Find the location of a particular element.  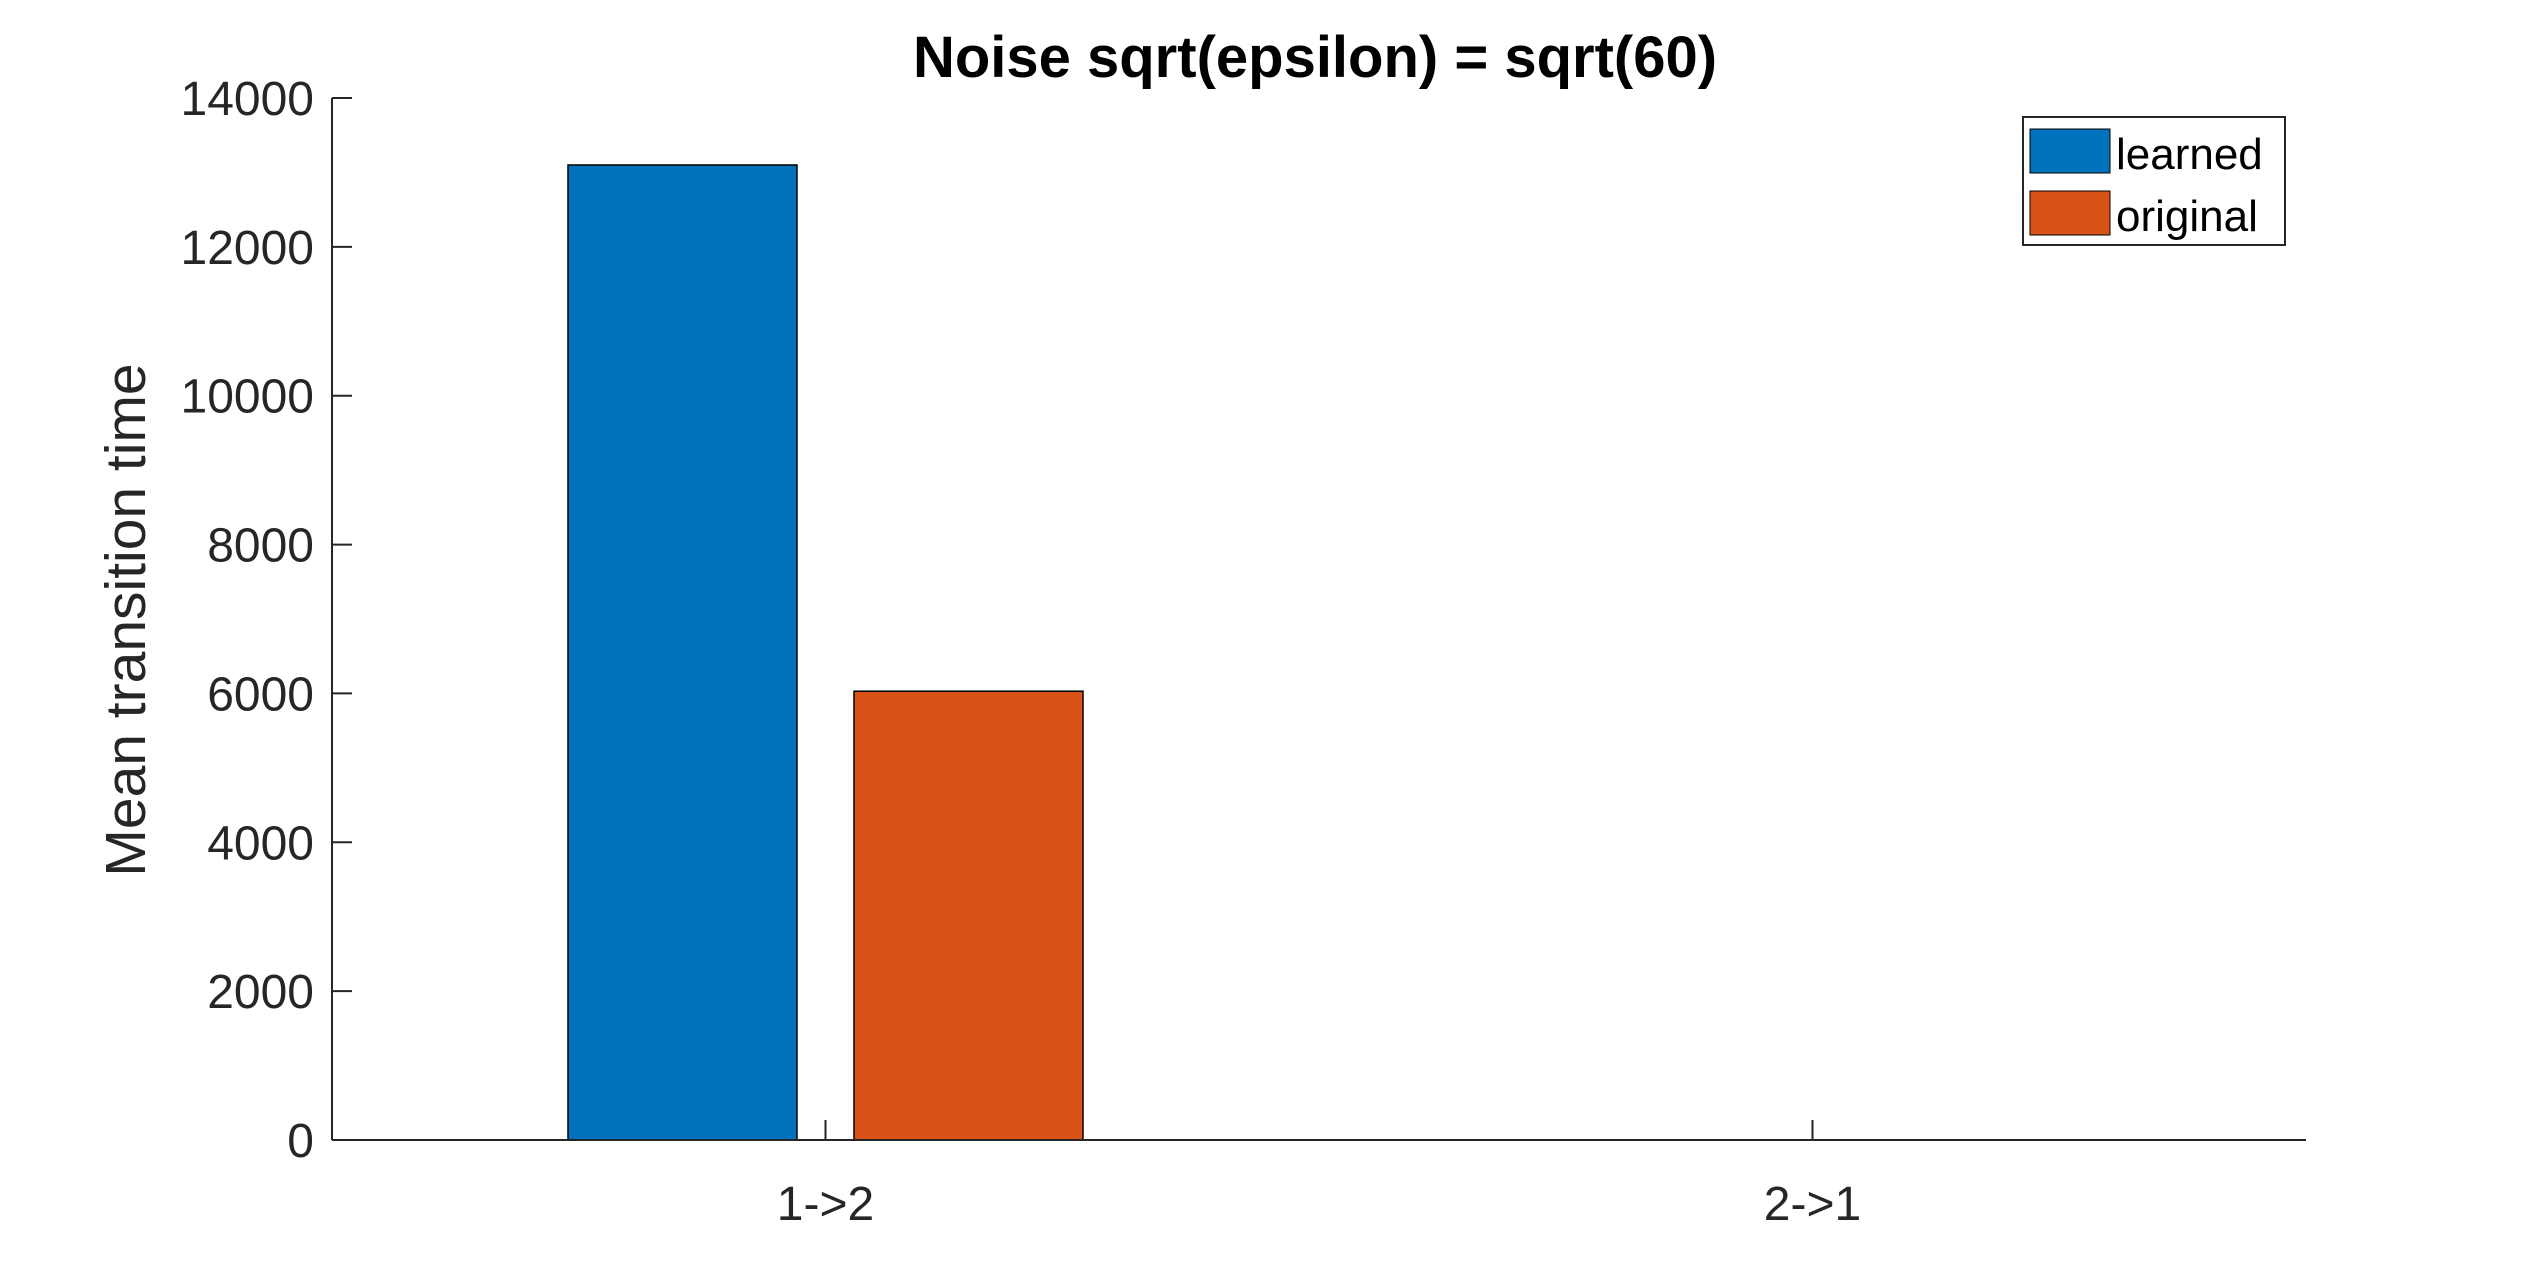

y-tick-label: 12000 is located at coordinates (247, 248).